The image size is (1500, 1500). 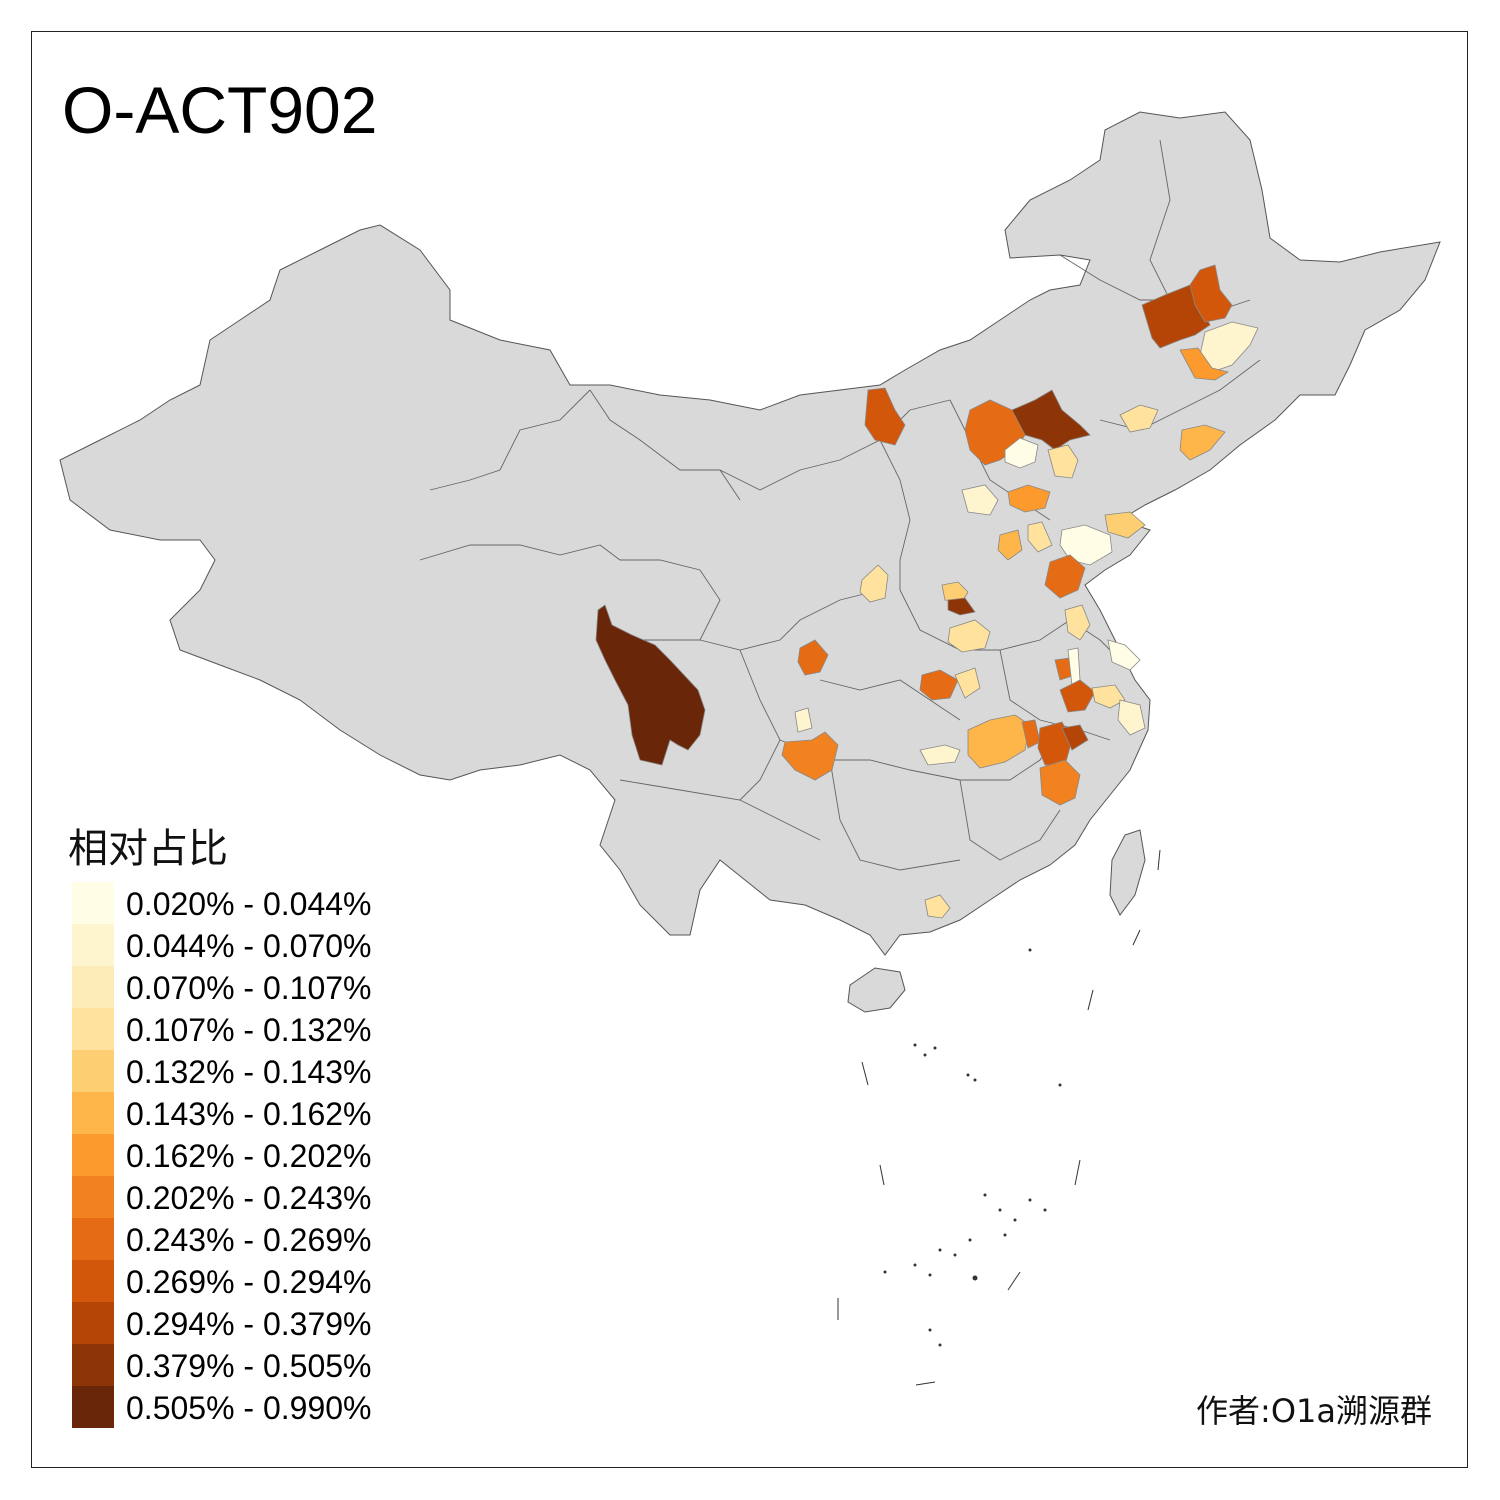 I want to click on legend-label: 0.243% - 0.269%, so click(x=249, y=1240).